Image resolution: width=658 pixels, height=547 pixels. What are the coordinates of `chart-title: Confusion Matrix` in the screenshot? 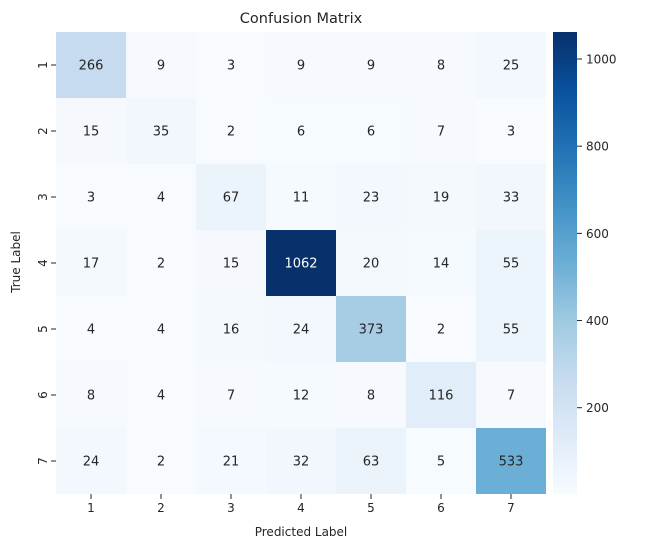 It's located at (301, 19).